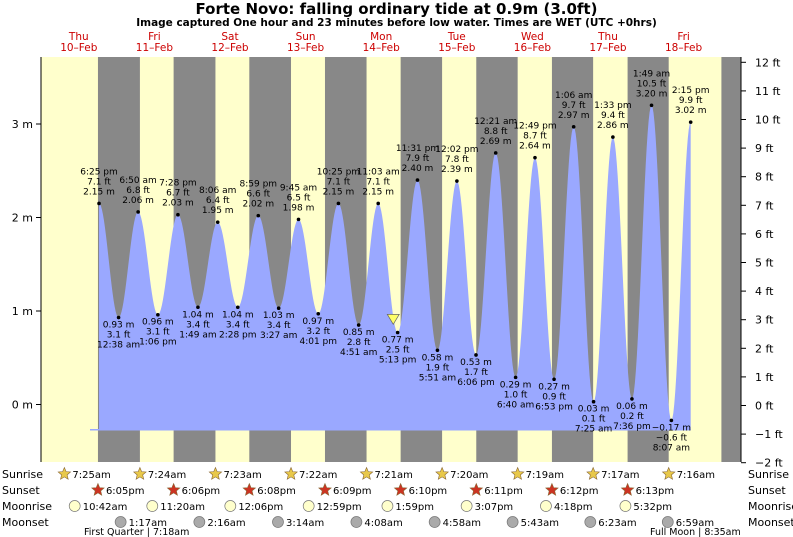 The image size is (793, 537). What do you see at coordinates (201, 491) in the screenshot?
I see `sunset-time: 6:06pm` at bounding box center [201, 491].